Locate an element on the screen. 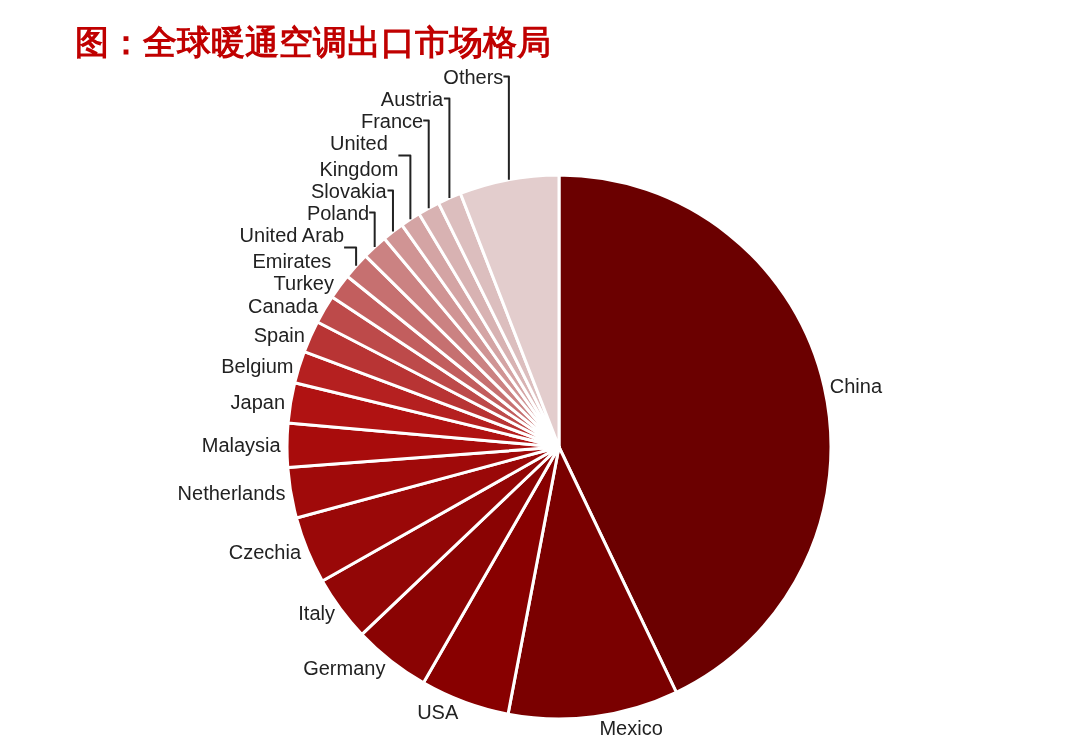  slice-label: USA is located at coordinates (438, 711).